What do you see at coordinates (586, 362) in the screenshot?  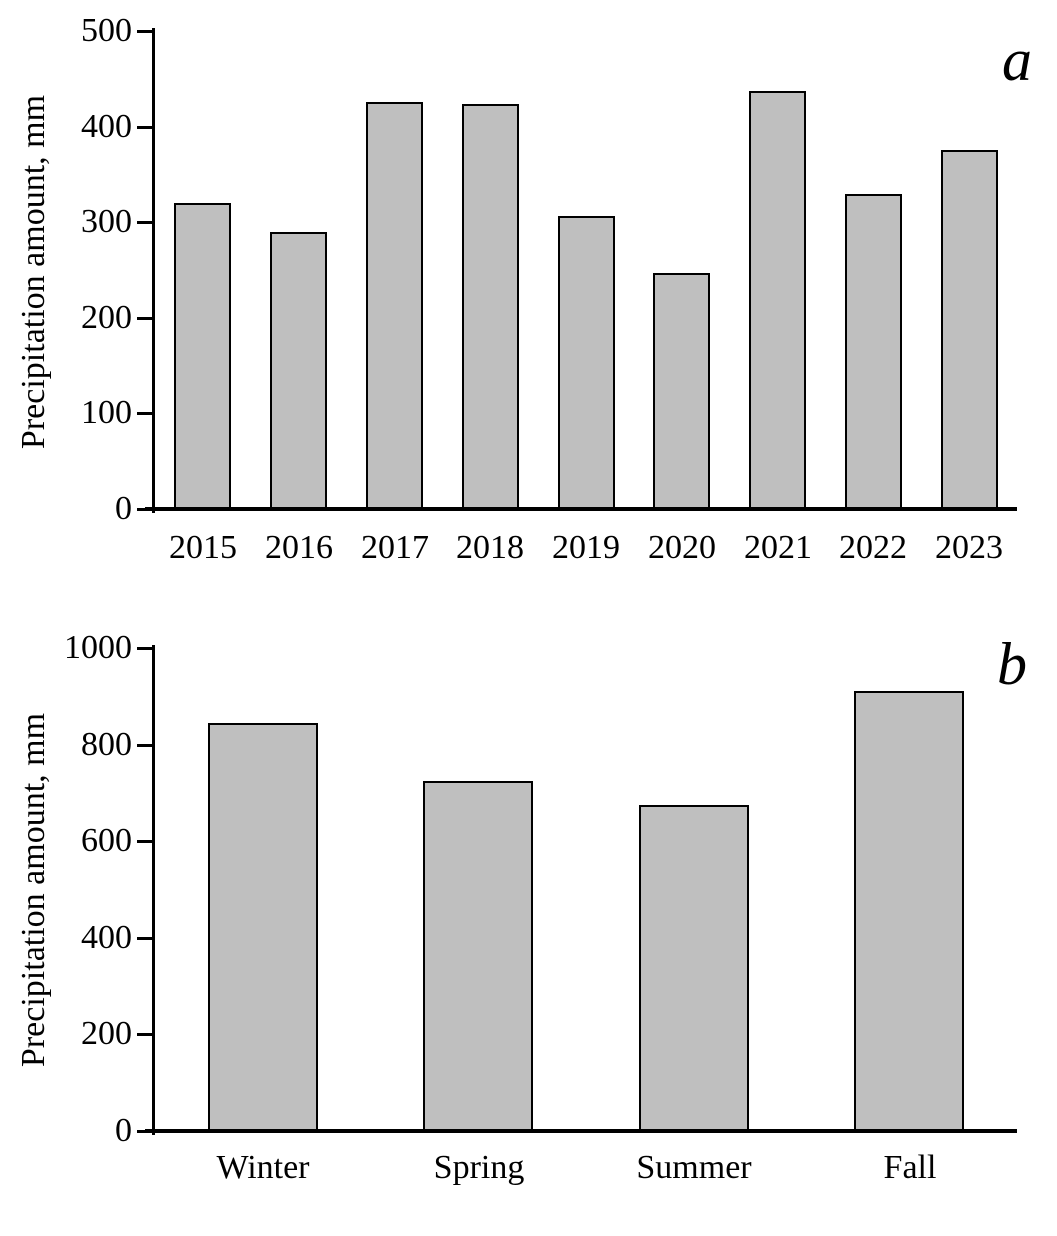 I see `bar-2019` at bounding box center [586, 362].